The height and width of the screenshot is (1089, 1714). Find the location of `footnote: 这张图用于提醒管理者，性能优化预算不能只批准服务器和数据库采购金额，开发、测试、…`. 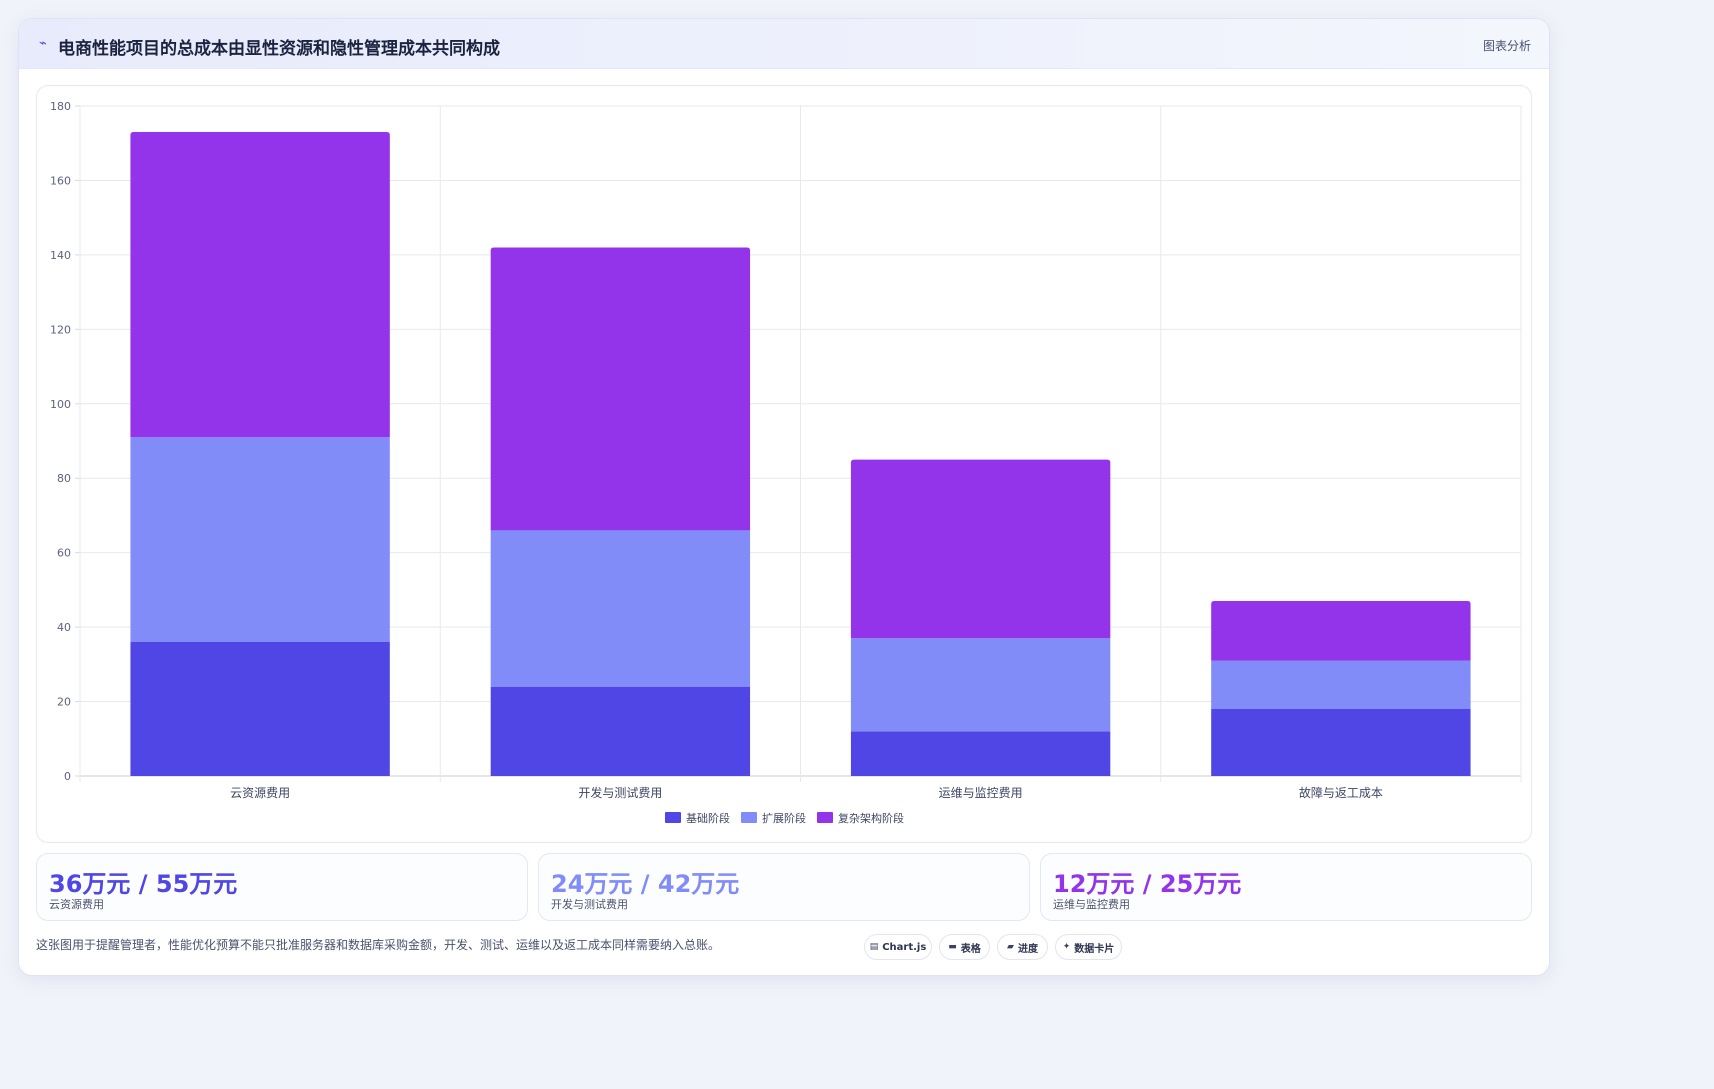

footnote: 这张图用于提醒管理者，性能优化预算不能只批准服务器和数据库采购金额，开发、测试、… is located at coordinates (378, 945).